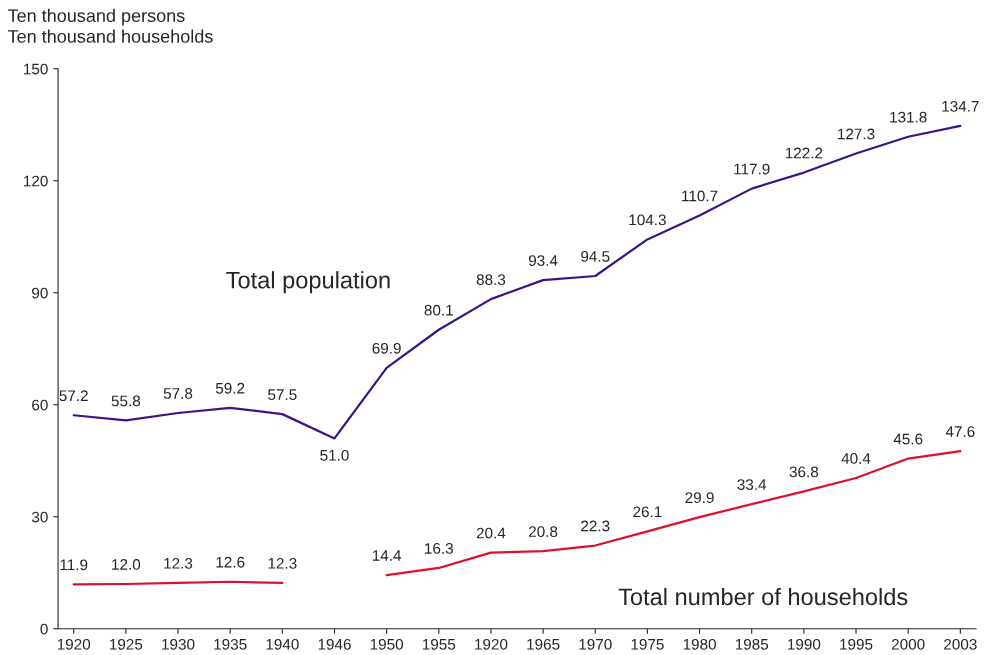 This screenshot has width=1001, height=655. Describe the element at coordinates (74, 565) in the screenshot. I see `data-label: 11.9` at that location.